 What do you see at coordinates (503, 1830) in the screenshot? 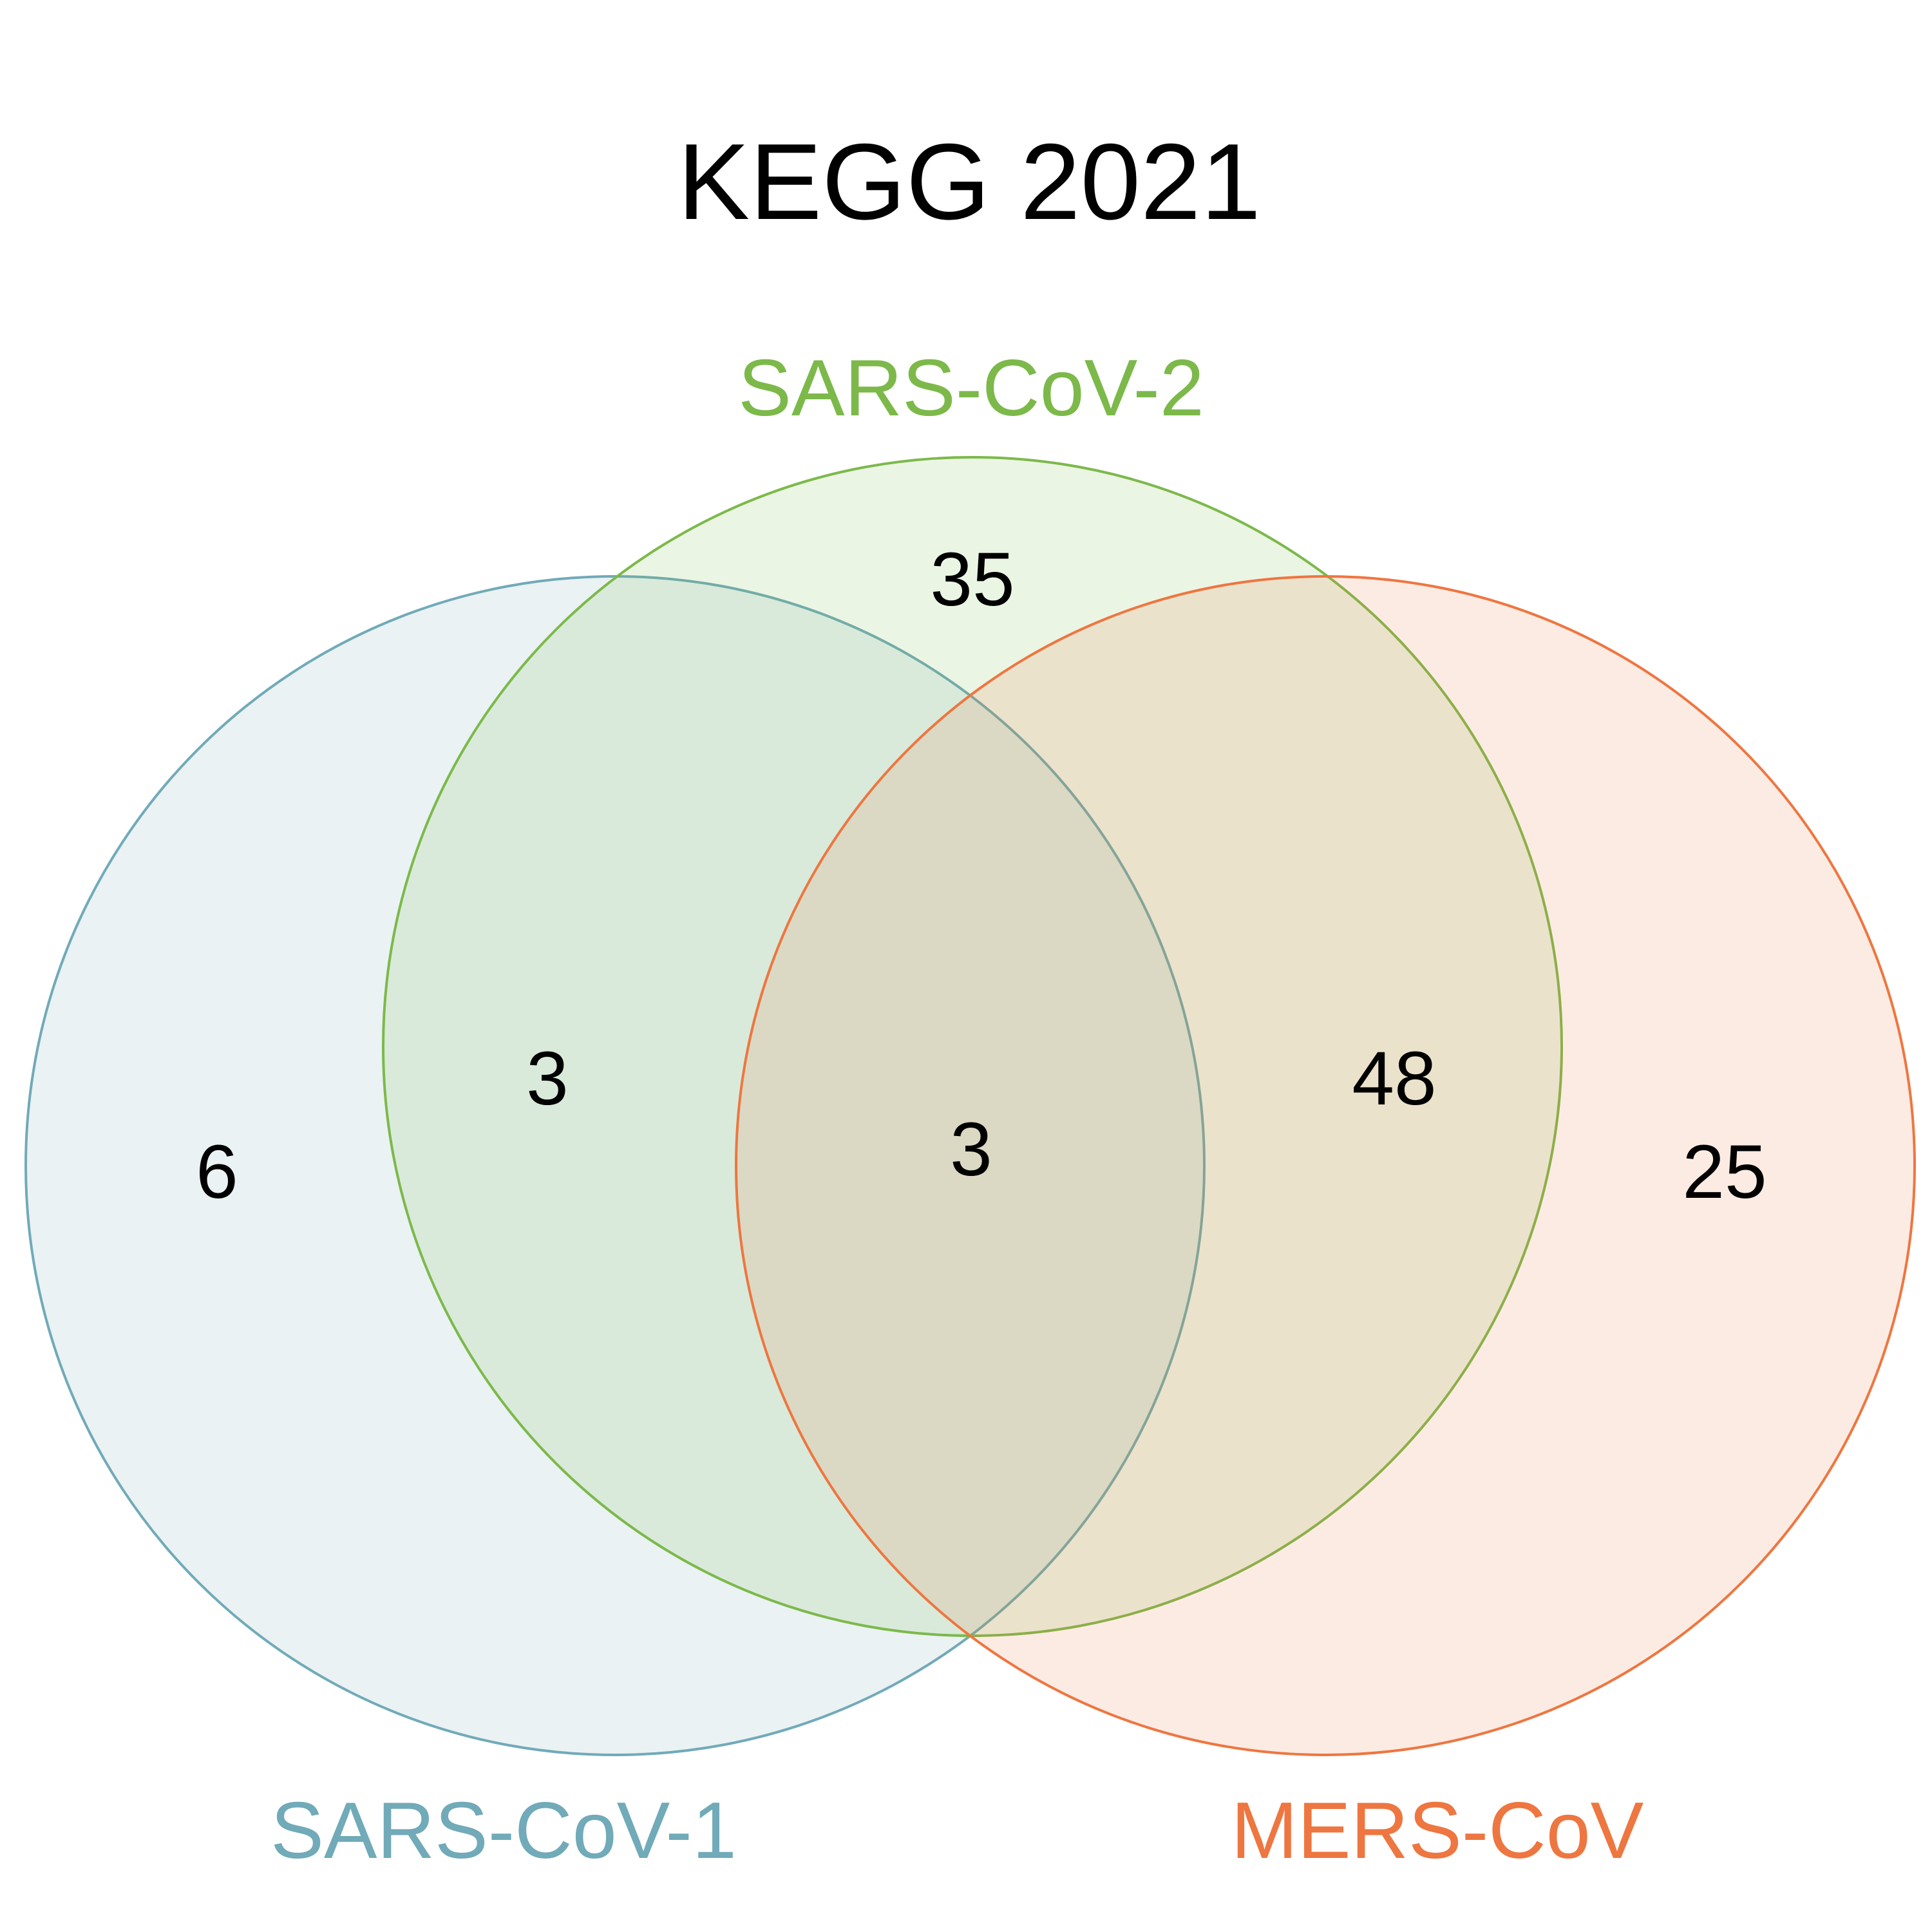
I see `label-sars-cov-1: SARS-CoV-1` at bounding box center [503, 1830].